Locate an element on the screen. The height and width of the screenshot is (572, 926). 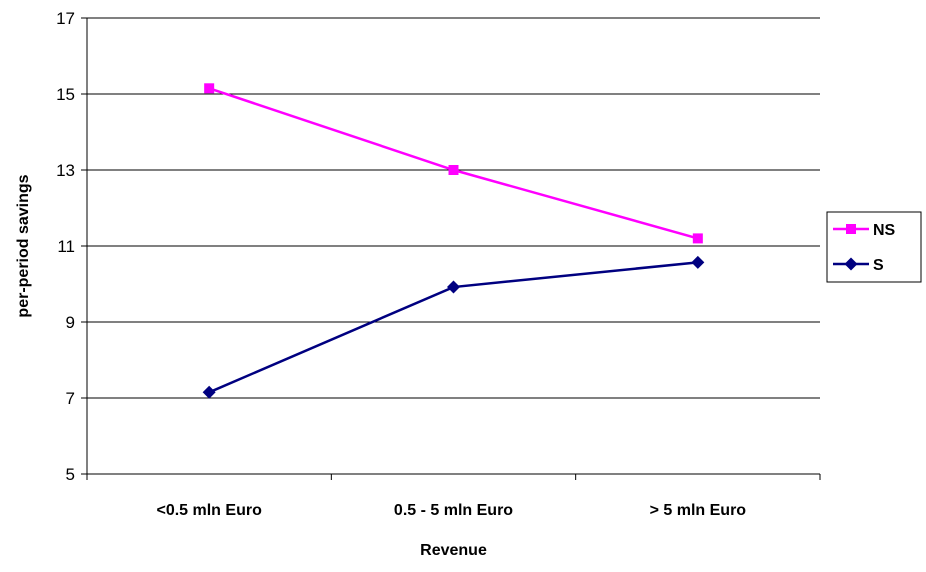
y-tick-label: 11 is located at coordinates (66, 246).